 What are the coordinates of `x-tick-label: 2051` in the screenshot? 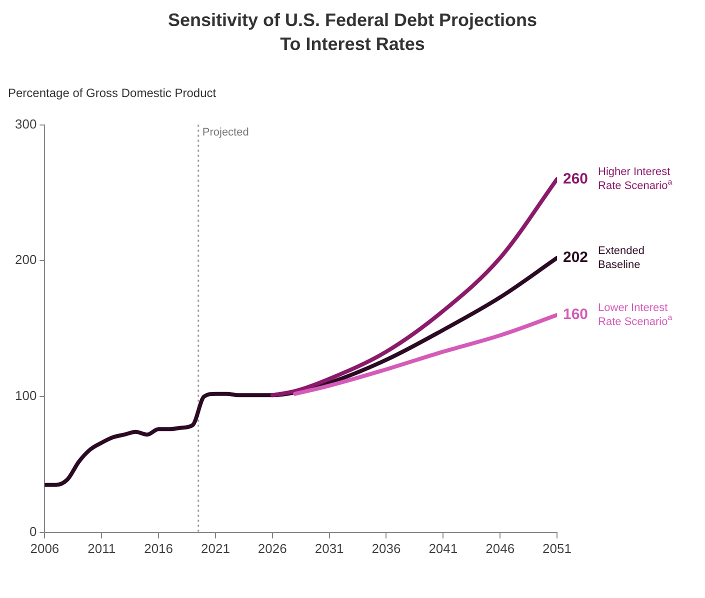 It's located at (557, 548).